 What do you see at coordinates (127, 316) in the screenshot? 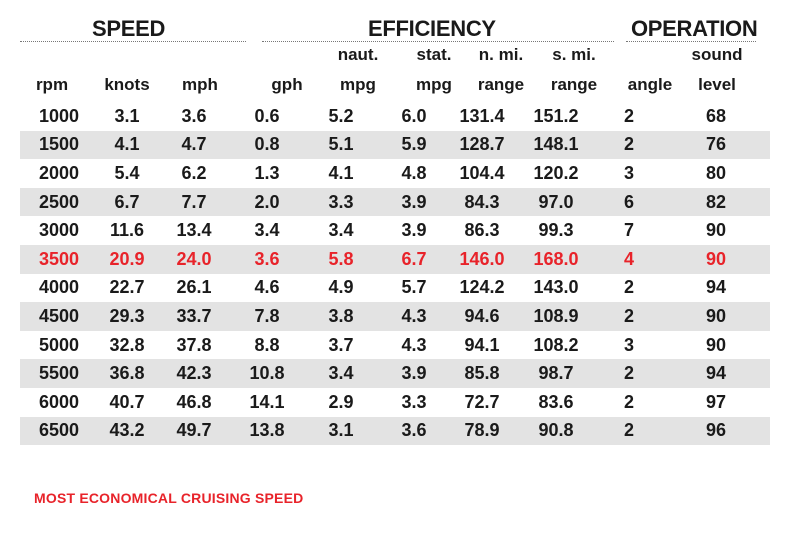
I see `cell-knots: 29.3` at bounding box center [127, 316].